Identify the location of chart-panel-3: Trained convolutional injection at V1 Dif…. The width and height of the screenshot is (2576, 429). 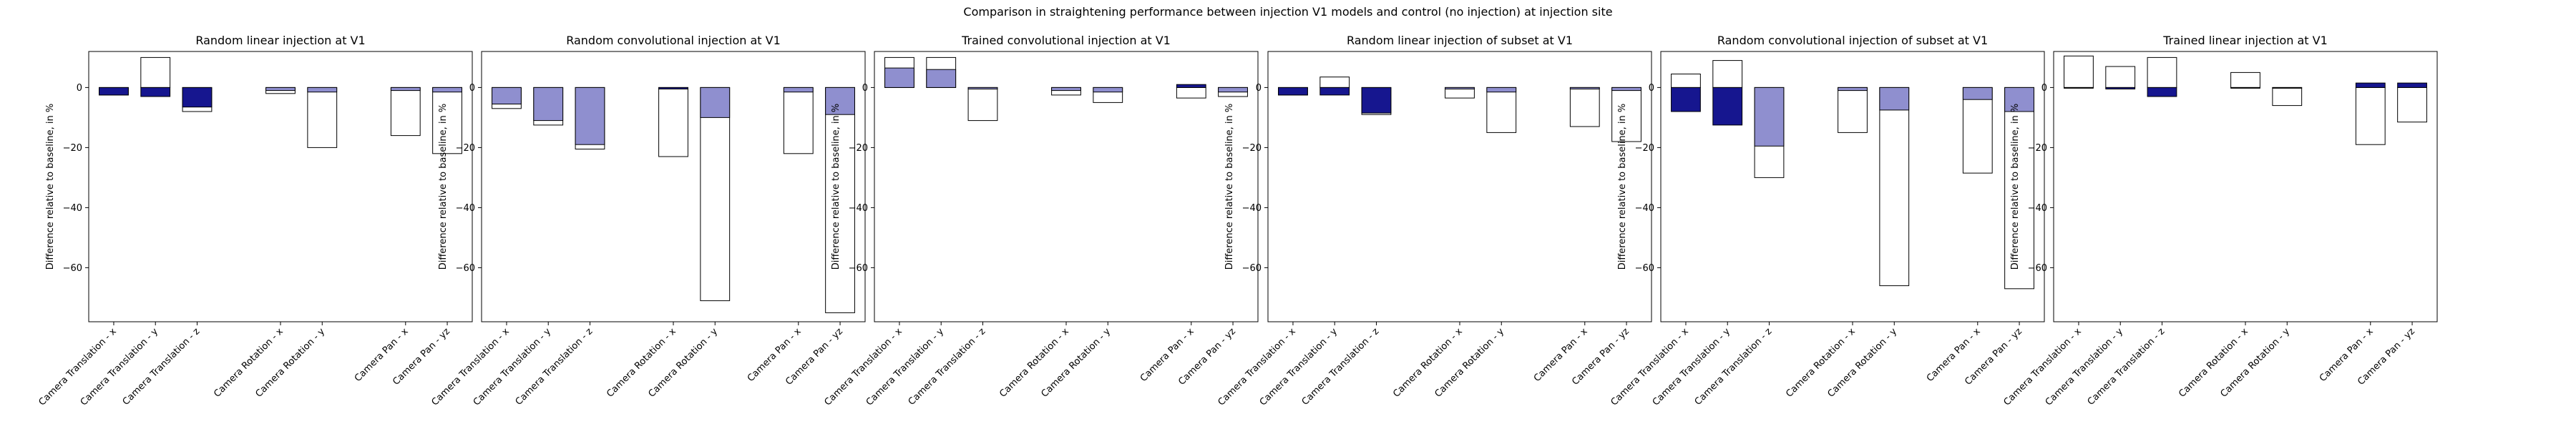
(1040, 221).